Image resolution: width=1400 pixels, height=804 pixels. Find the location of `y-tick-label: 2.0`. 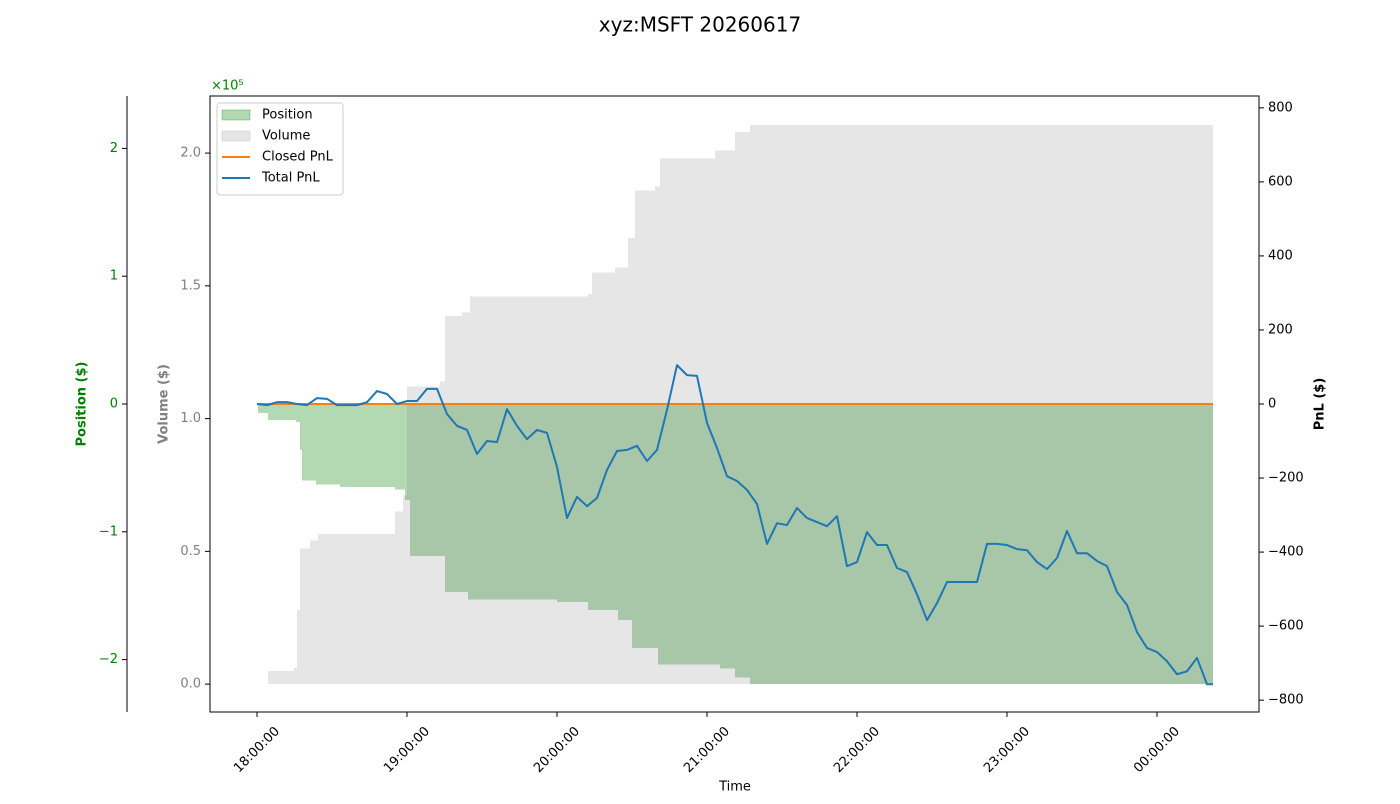

y-tick-label: 2.0 is located at coordinates (190, 153).